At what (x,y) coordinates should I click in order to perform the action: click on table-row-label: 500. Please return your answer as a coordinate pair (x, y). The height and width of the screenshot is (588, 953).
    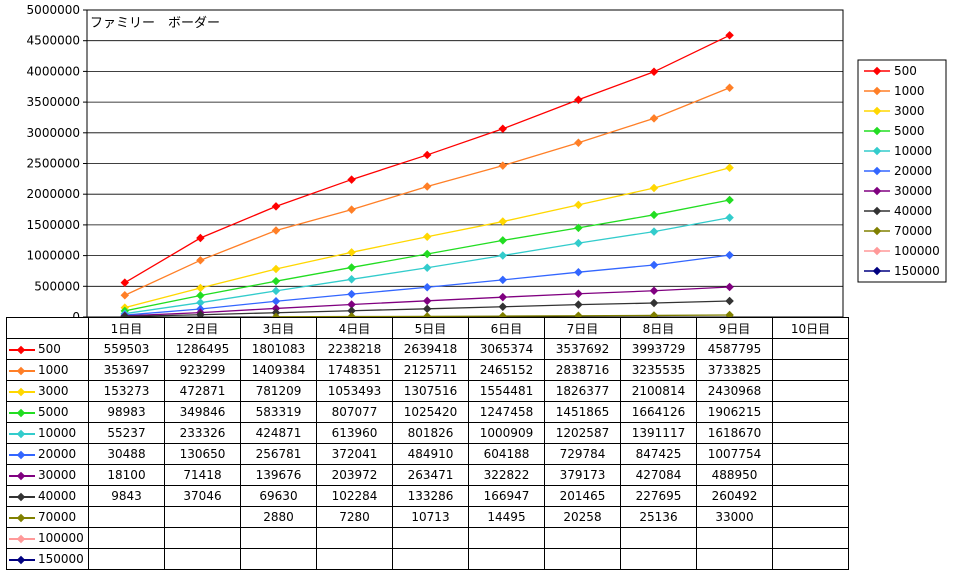
    Looking at the image, I should click on (49, 349).